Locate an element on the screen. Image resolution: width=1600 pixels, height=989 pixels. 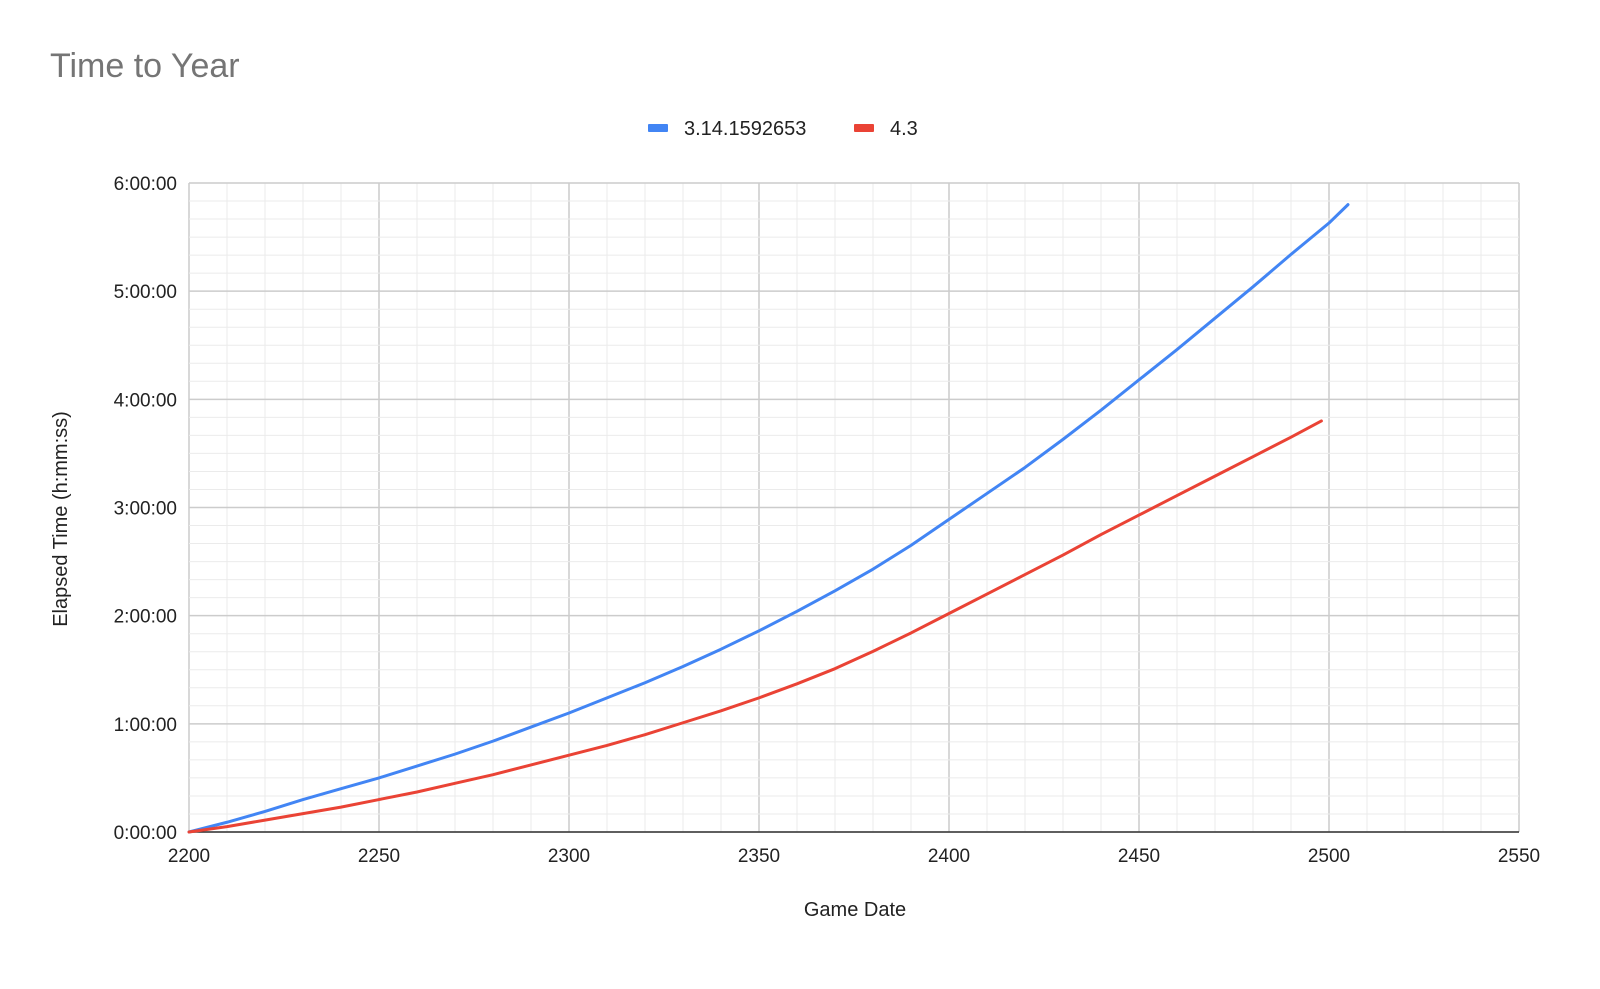
legend-item-series-2: 4.3 is located at coordinates (886, 129).